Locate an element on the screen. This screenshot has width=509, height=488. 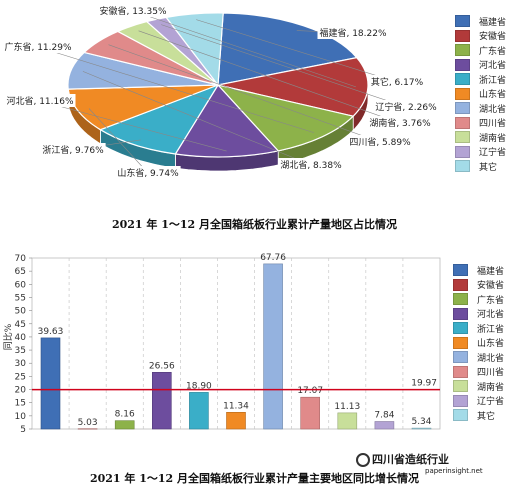
pie-legend: 福建省 安徽省广东省河北省浙江省山东省湖北省 四川省 湖南省辽宁省其它 is located at coordinates (480, 94).